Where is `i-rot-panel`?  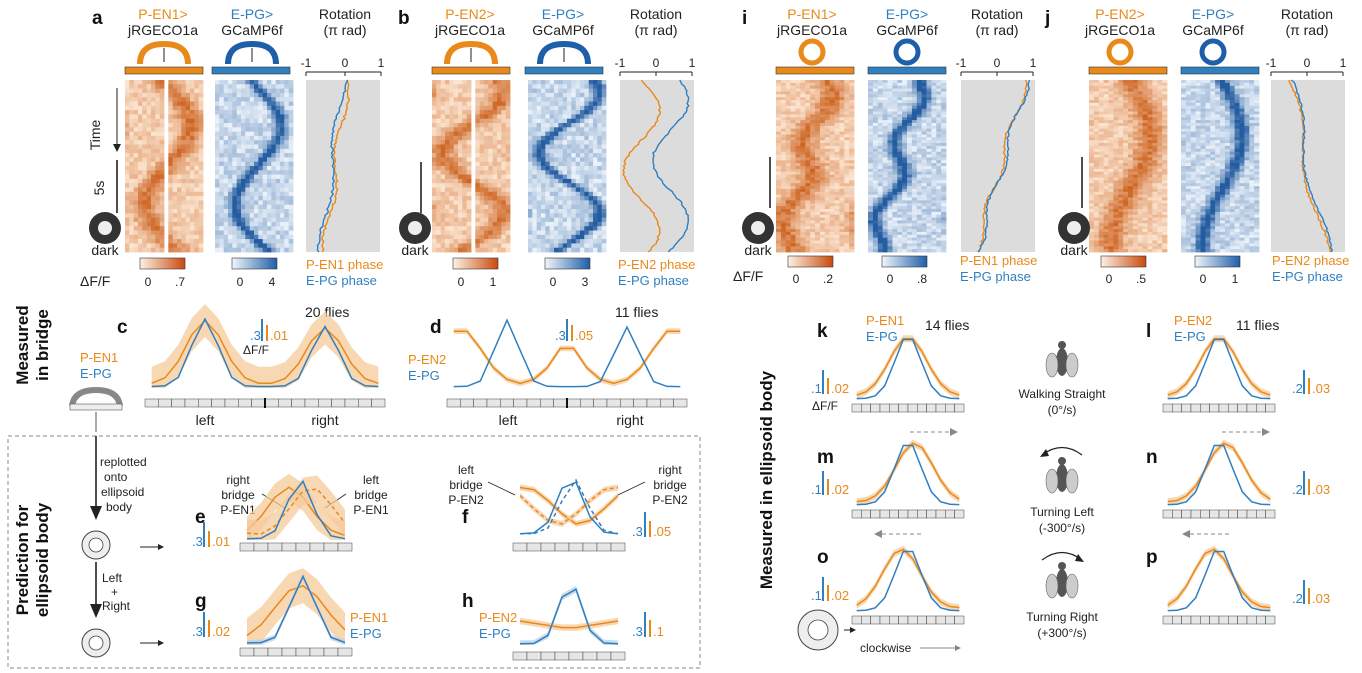 i-rot-panel is located at coordinates (998, 166).